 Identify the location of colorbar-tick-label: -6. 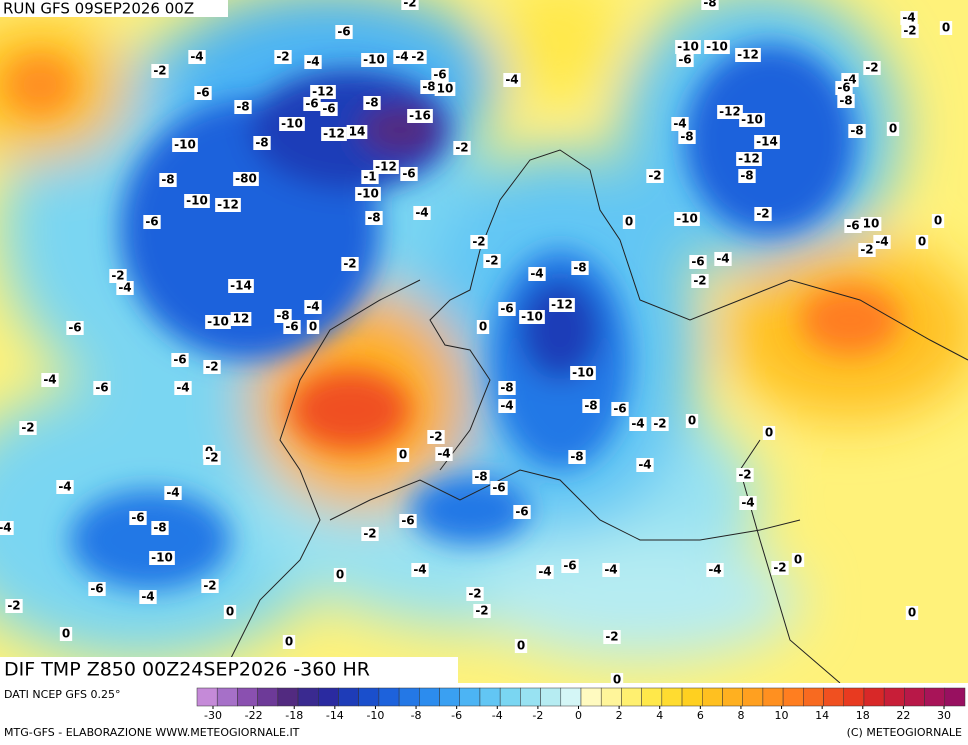
(456, 715).